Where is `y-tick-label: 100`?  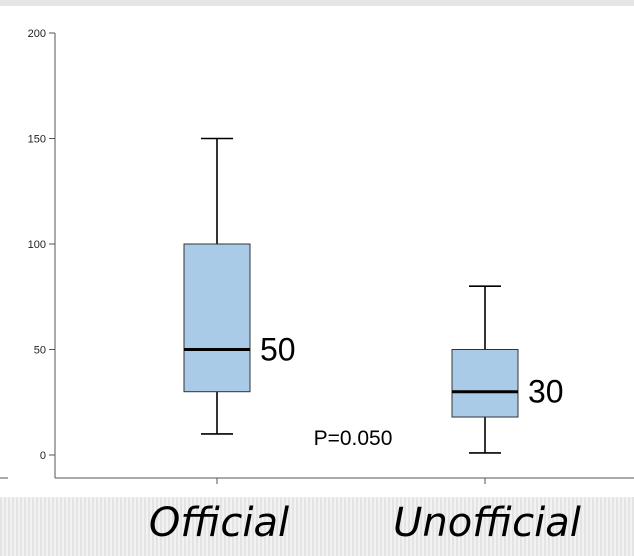 y-tick-label: 100 is located at coordinates (37, 245).